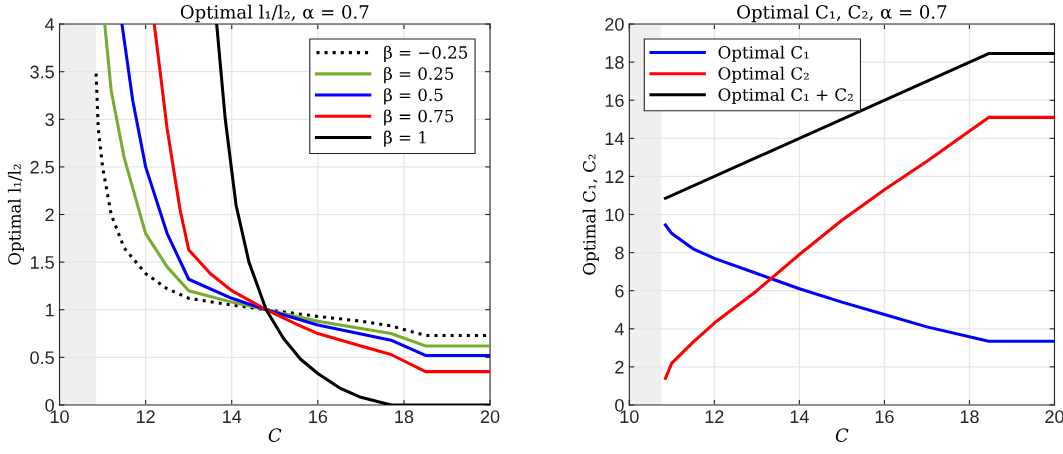 The image size is (1063, 454). I want to click on y-tick-label: 10, so click(614, 215).